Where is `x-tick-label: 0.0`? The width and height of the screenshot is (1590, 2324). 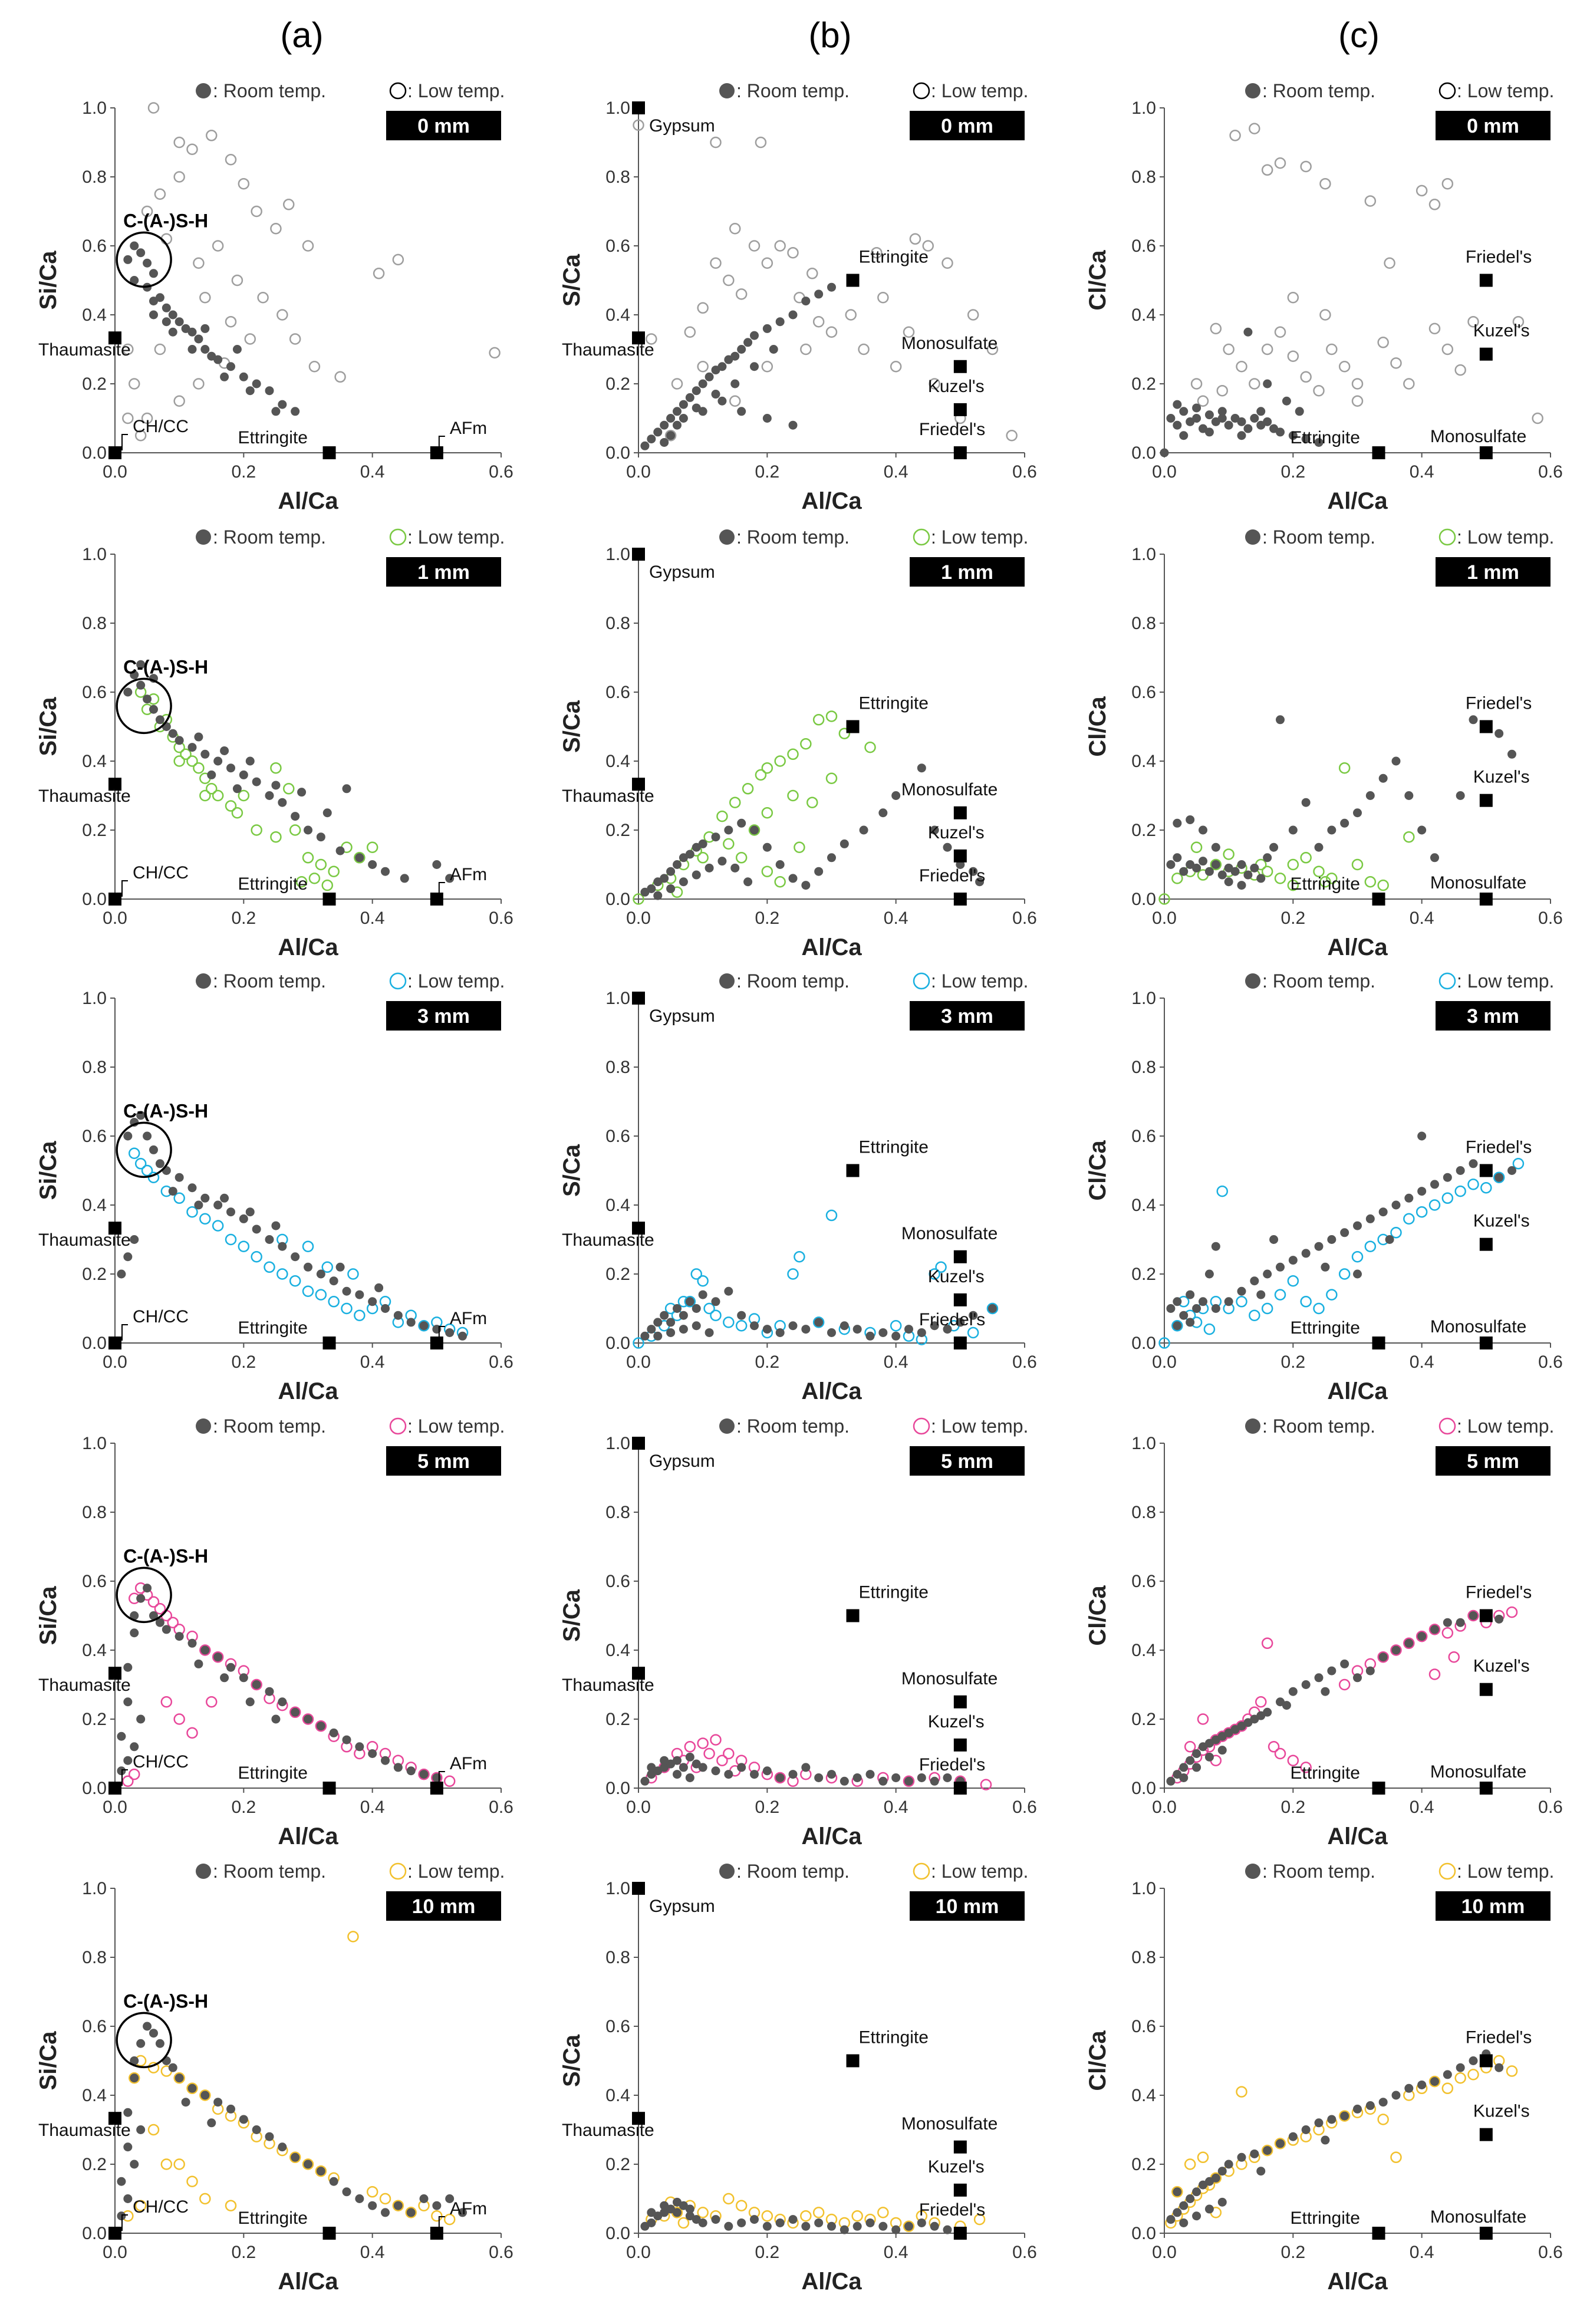 x-tick-label: 0.0 is located at coordinates (115, 2252).